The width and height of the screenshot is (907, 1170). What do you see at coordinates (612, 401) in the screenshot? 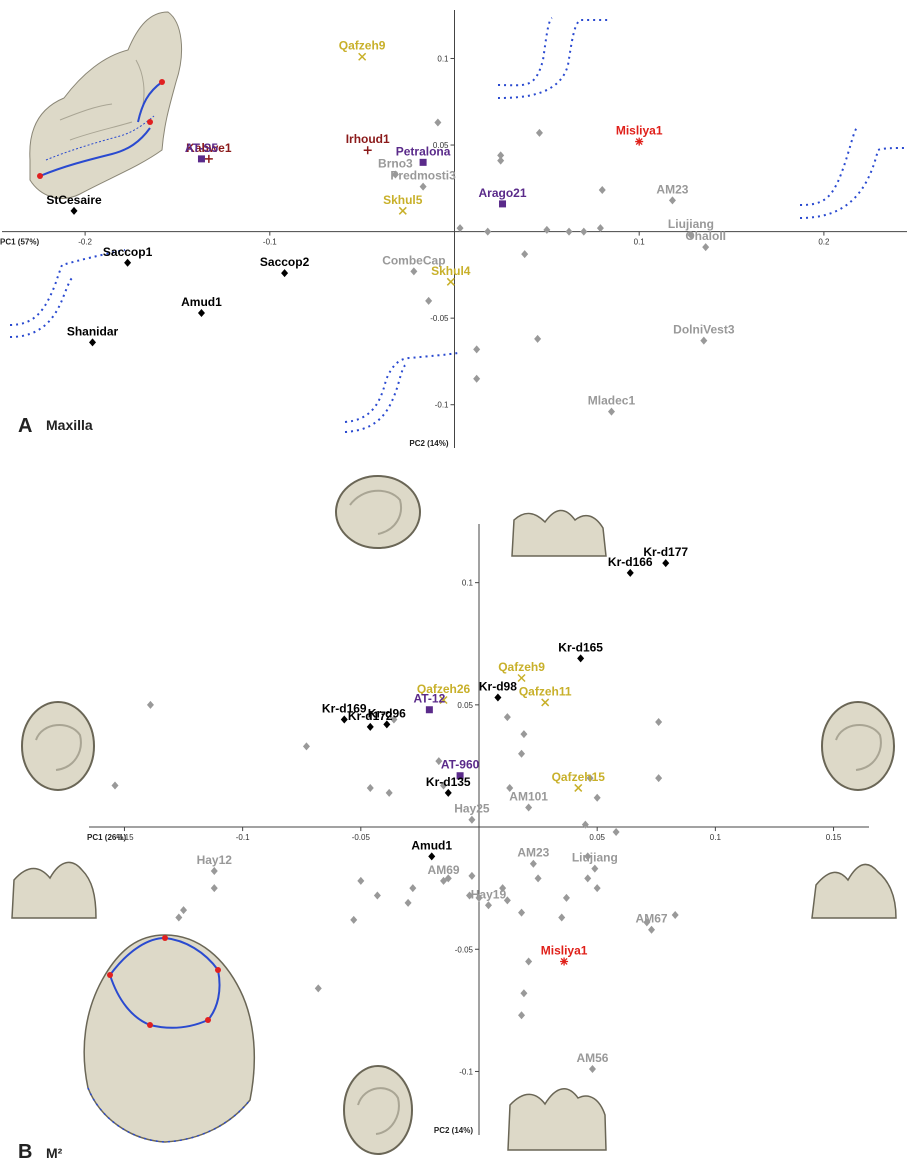
I see `data-point-label: Mladec1` at bounding box center [612, 401].